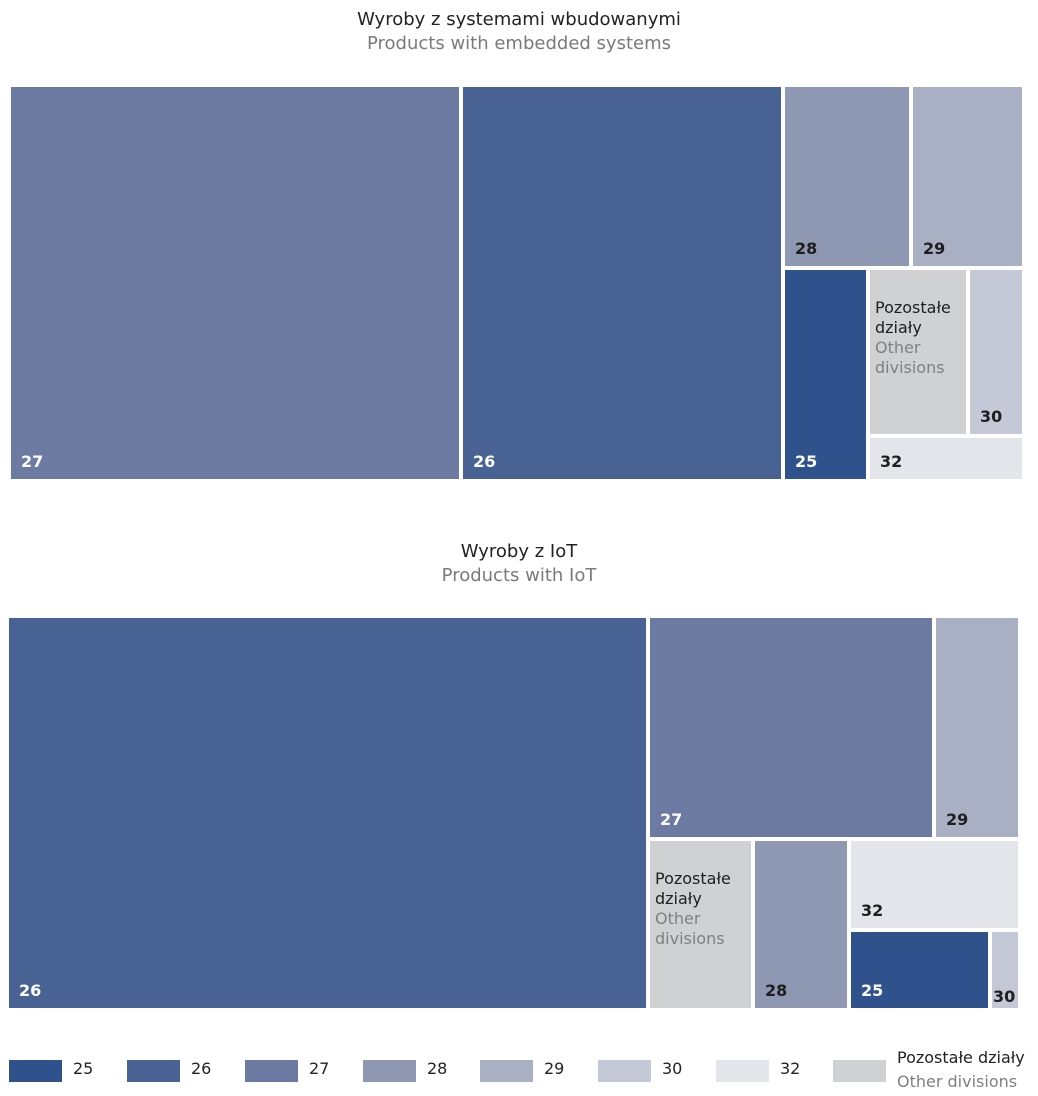  I want to click on legend-swatch-other, so click(859, 1071).